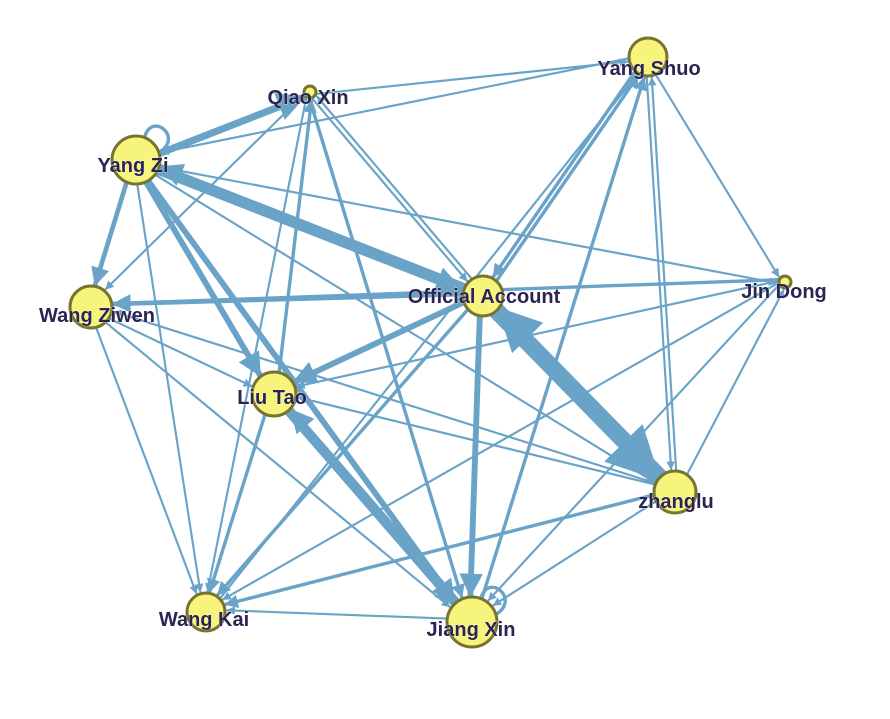  I want to click on edge-qiaoxin-to-yangshuo, so click(472, 76).